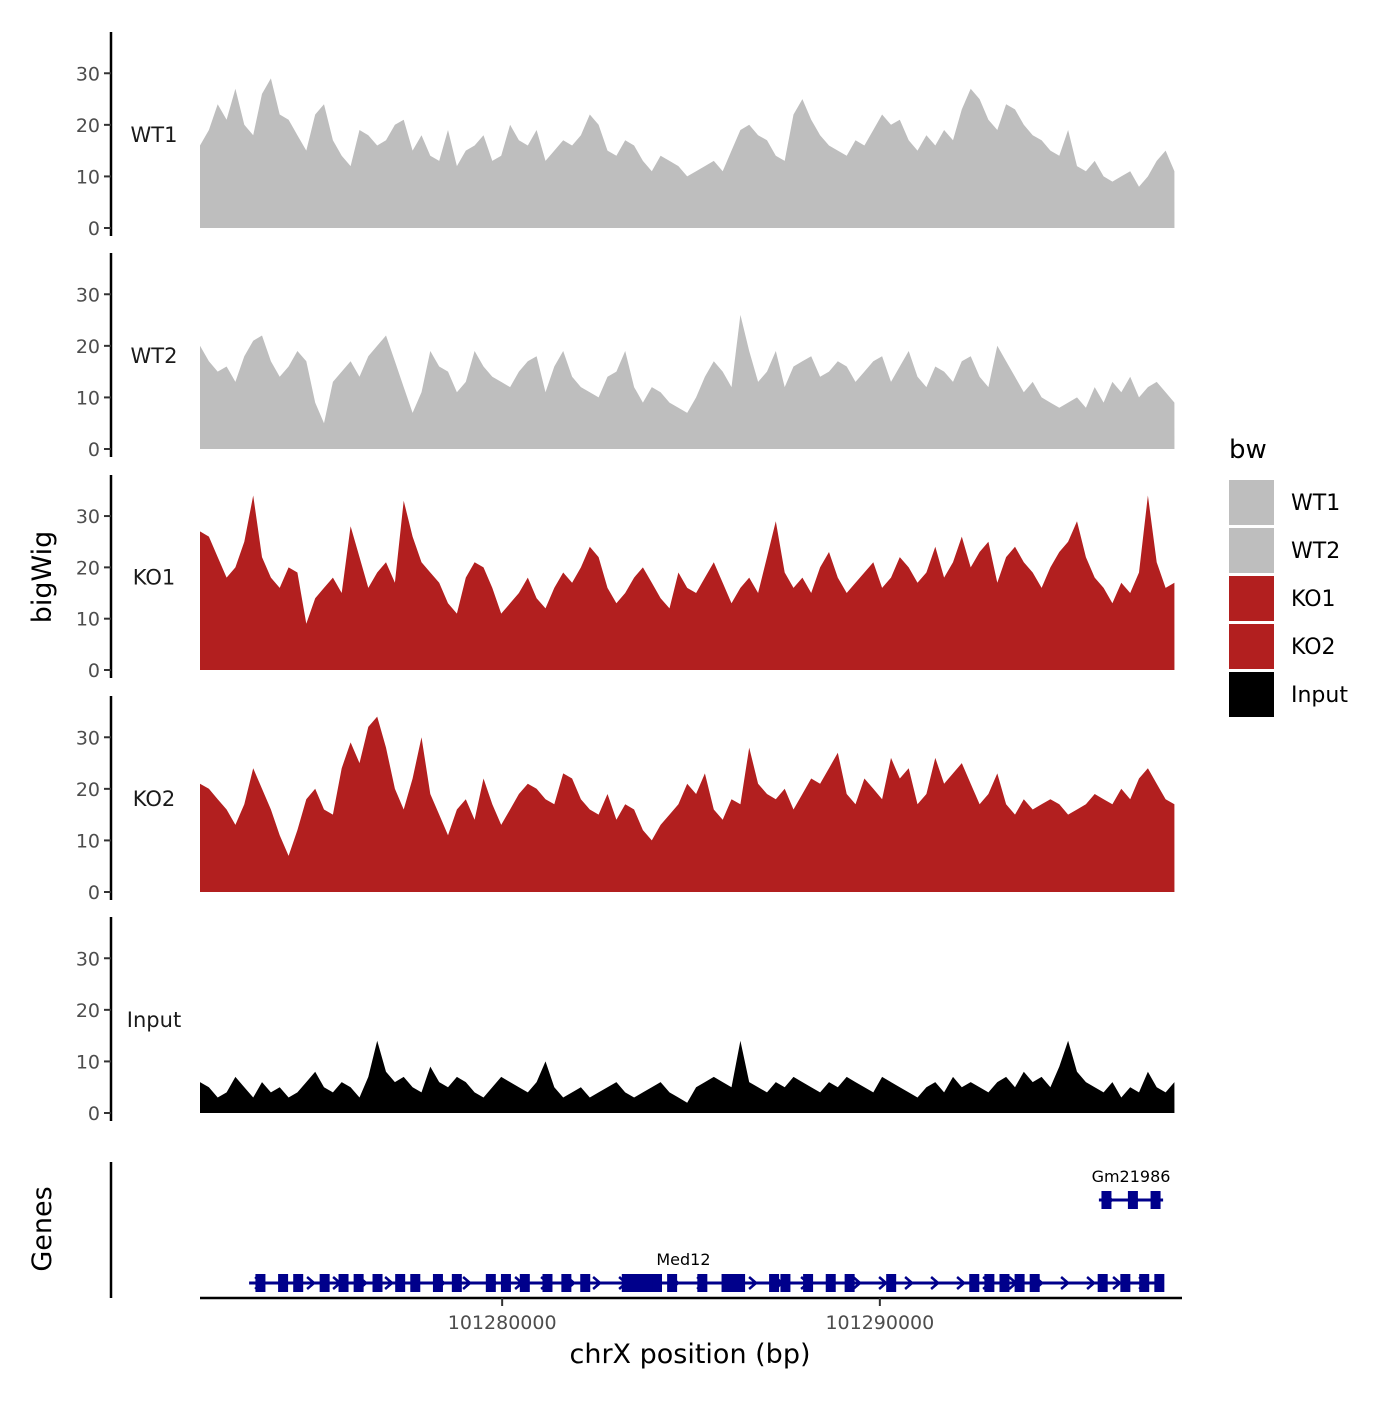 The width and height of the screenshot is (1400, 1404). What do you see at coordinates (687, 153) in the screenshot?
I see `area-wt1` at bounding box center [687, 153].